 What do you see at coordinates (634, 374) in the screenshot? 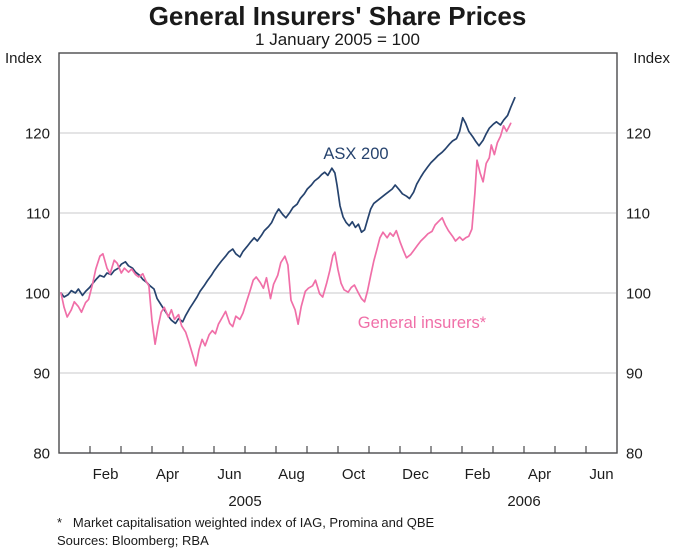
I see `y-tick-label-right-90: 90` at bounding box center [634, 374].